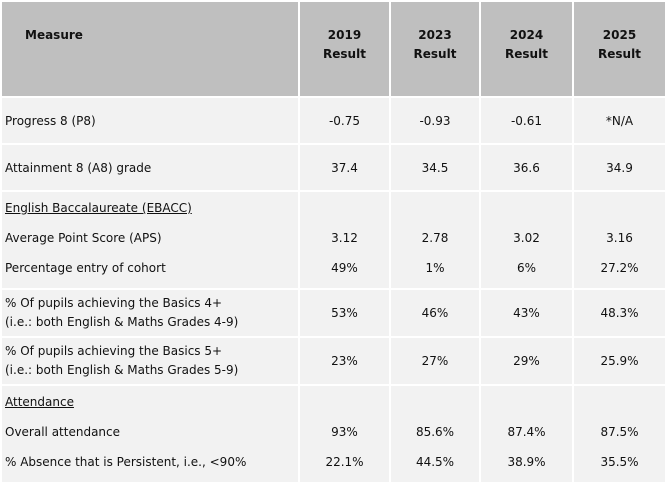 The width and height of the screenshot is (665, 484). Describe the element at coordinates (619, 462) in the screenshot. I see `persistent-absence-value: 35.5%` at that location.